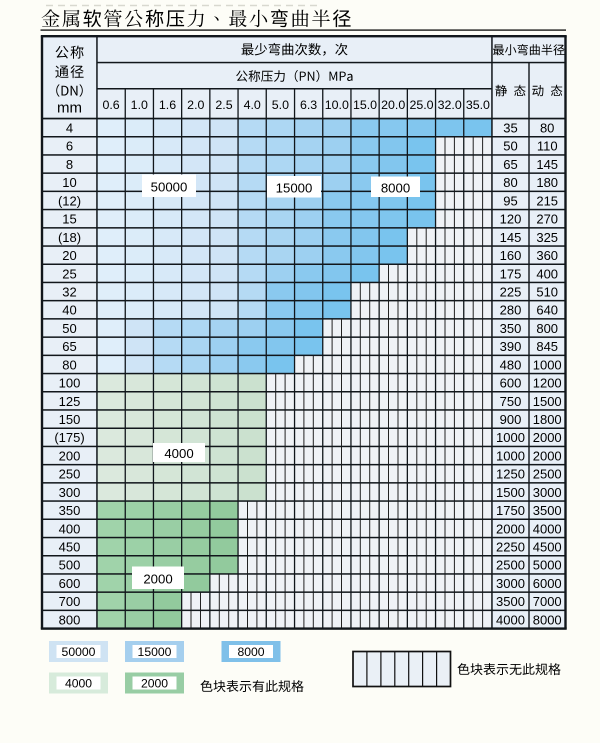 The height and width of the screenshot is (743, 600). I want to click on svg-text: 110, so click(547, 146).